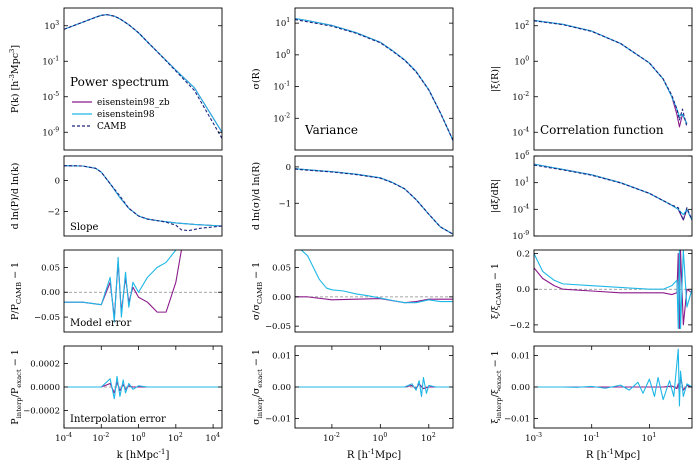  Describe the element at coordinates (126, 115) in the screenshot. I see `legend-label: eisenstein98` at that location.